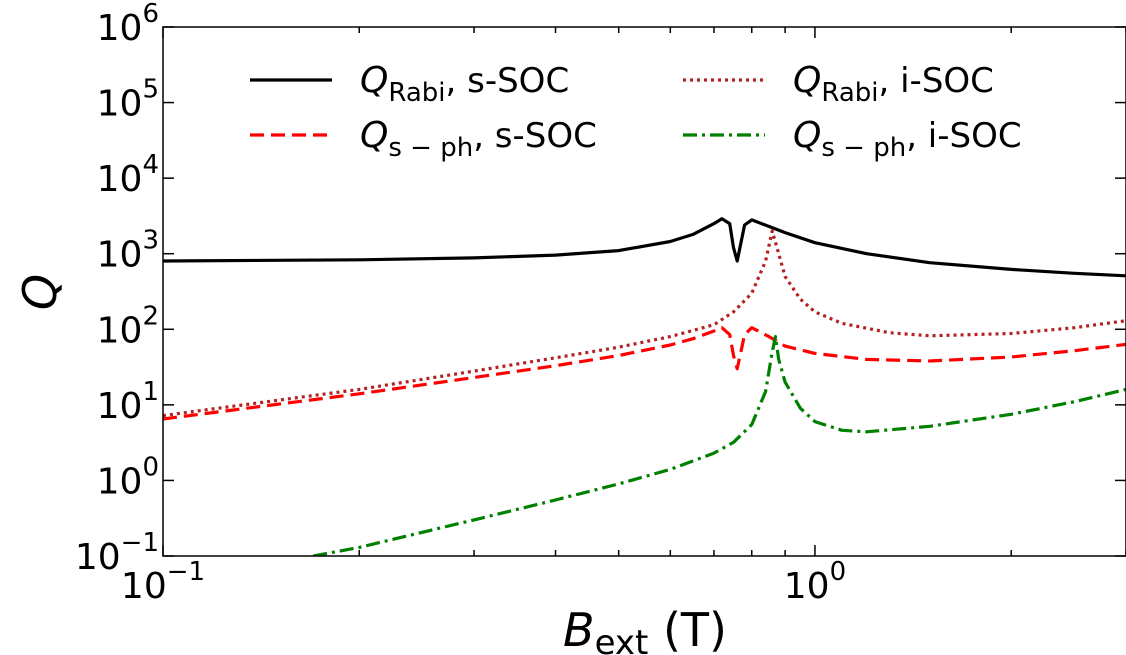 Image resolution: width=1126 pixels, height=655 pixels. What do you see at coordinates (163, 582) in the screenshot?
I see `x-tick-label: 10⁻¹` at bounding box center [163, 582].